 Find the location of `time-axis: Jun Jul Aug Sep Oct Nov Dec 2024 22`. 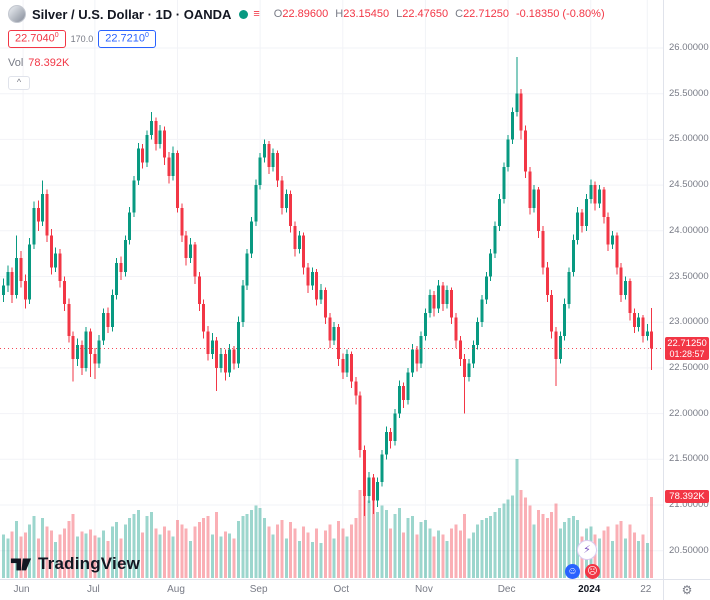

time-axis: Jun Jul Aug Sep Oct Nov Dec 2024 22 is located at coordinates (331, 589).